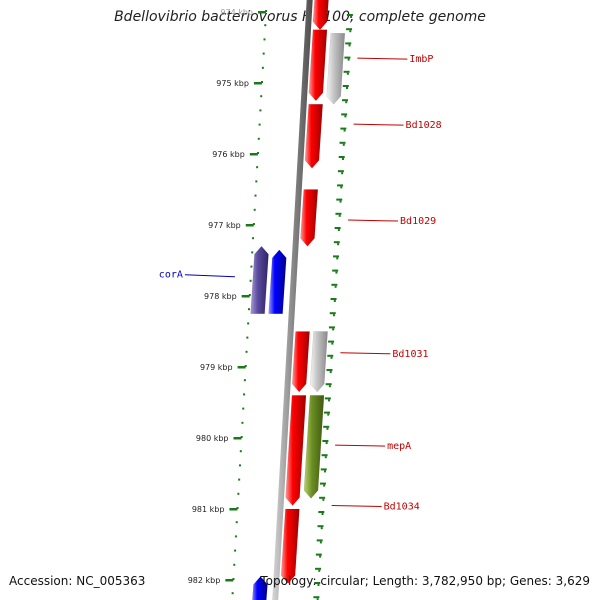 The image size is (600, 600). What do you see at coordinates (318, 362) in the screenshot?
I see `gene-feature-Bd1031-grey` at bounding box center [318, 362].